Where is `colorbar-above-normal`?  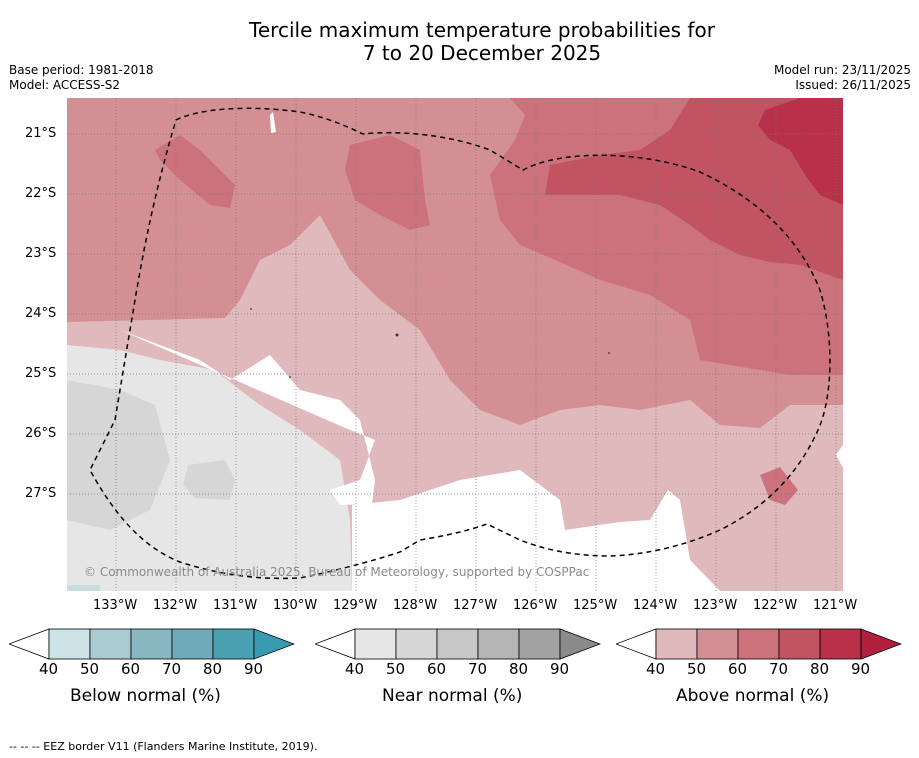
colorbar-above-normal is located at coordinates (759, 644).